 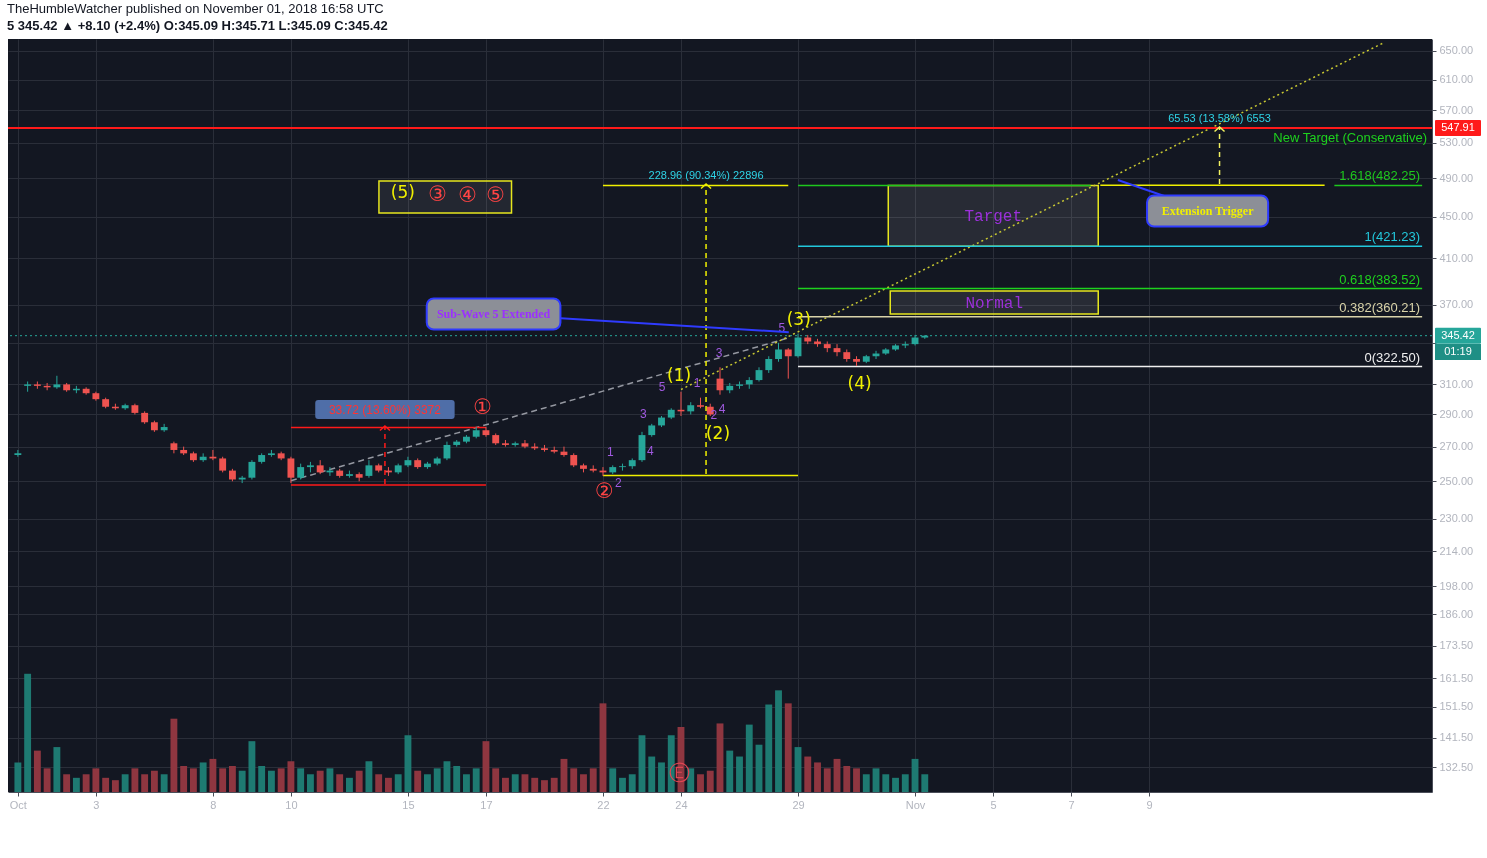 I want to click on x-tick-label: 9, so click(x=1149, y=804).